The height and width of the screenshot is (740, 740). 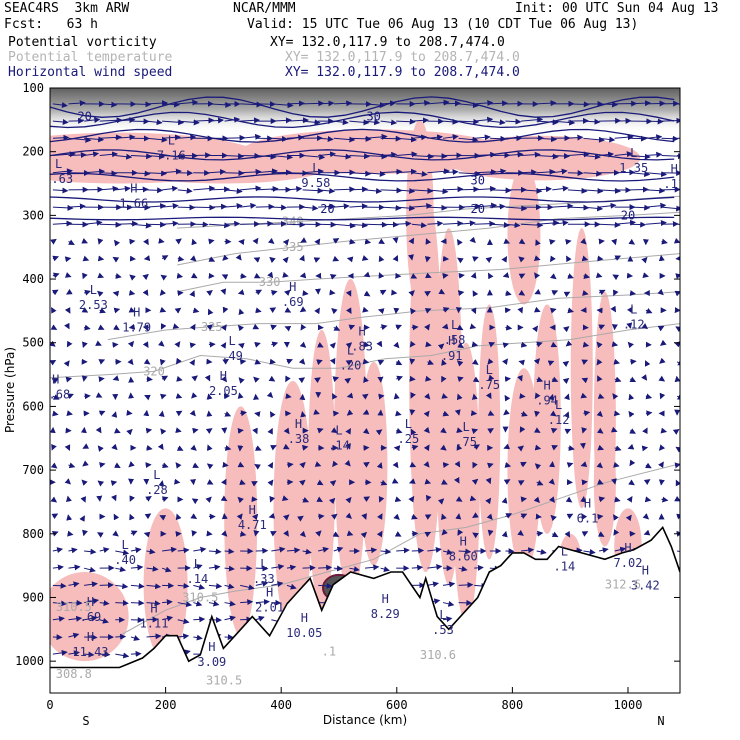 I want to click on pv-extremum-value: 4.71, so click(x=252, y=525).